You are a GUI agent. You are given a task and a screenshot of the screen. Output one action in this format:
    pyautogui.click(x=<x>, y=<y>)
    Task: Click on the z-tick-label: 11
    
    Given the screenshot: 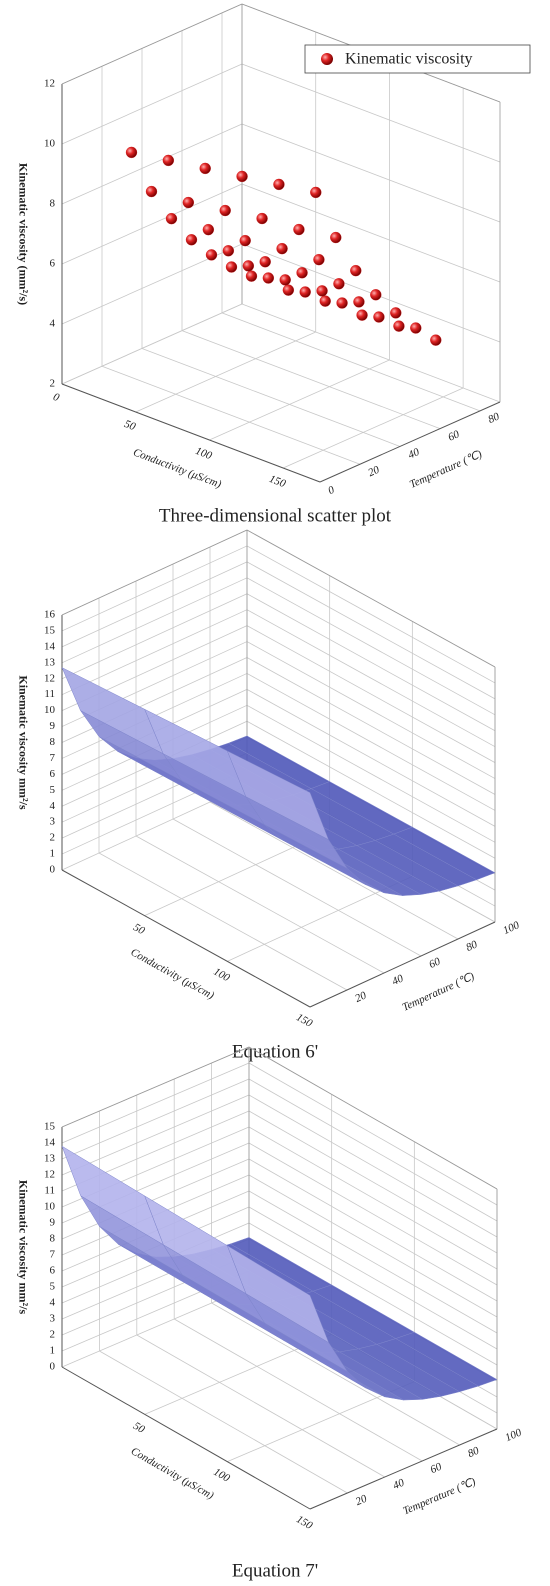 What is the action you would take?
    pyautogui.click(x=49, y=1191)
    